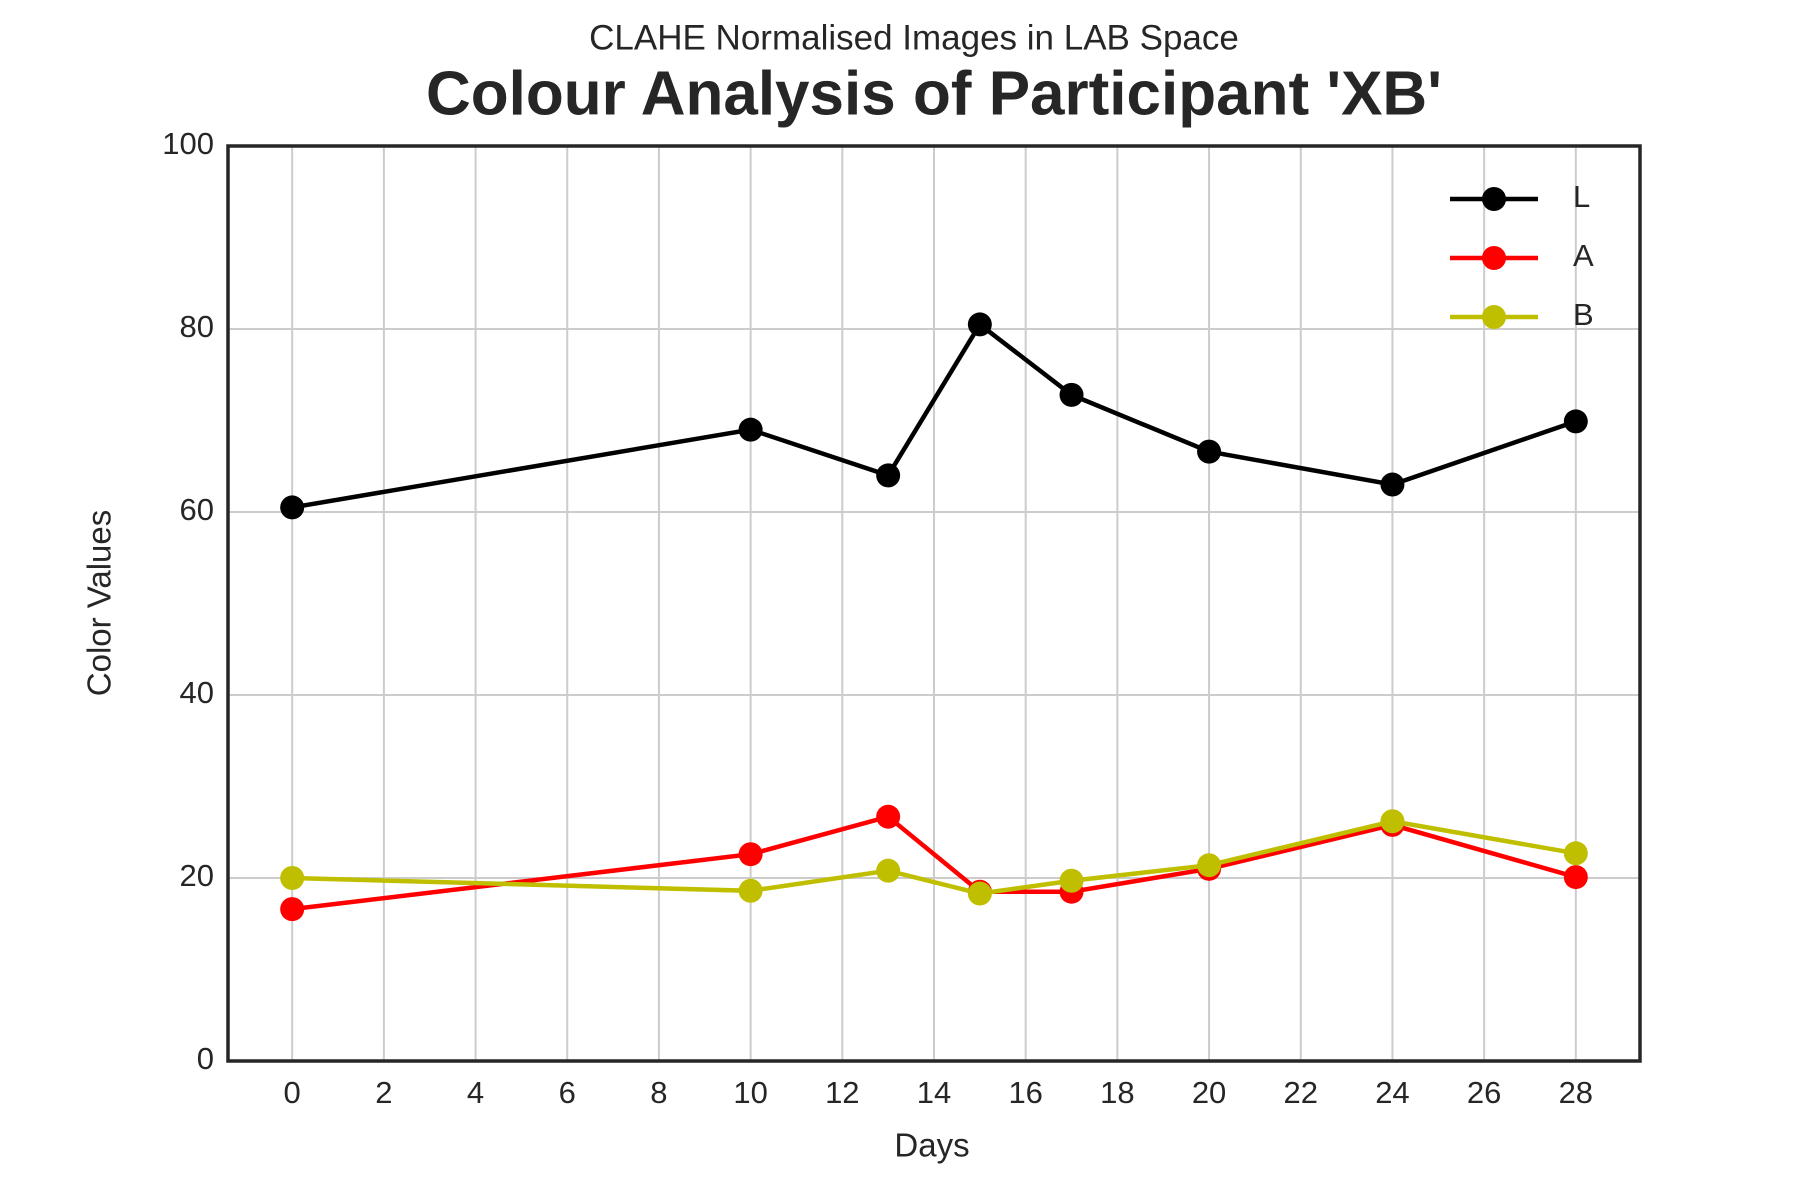 Image resolution: width=1800 pixels, height=1200 pixels. Describe the element at coordinates (205, 1058) in the screenshot. I see `y-tick-label: 0` at that location.